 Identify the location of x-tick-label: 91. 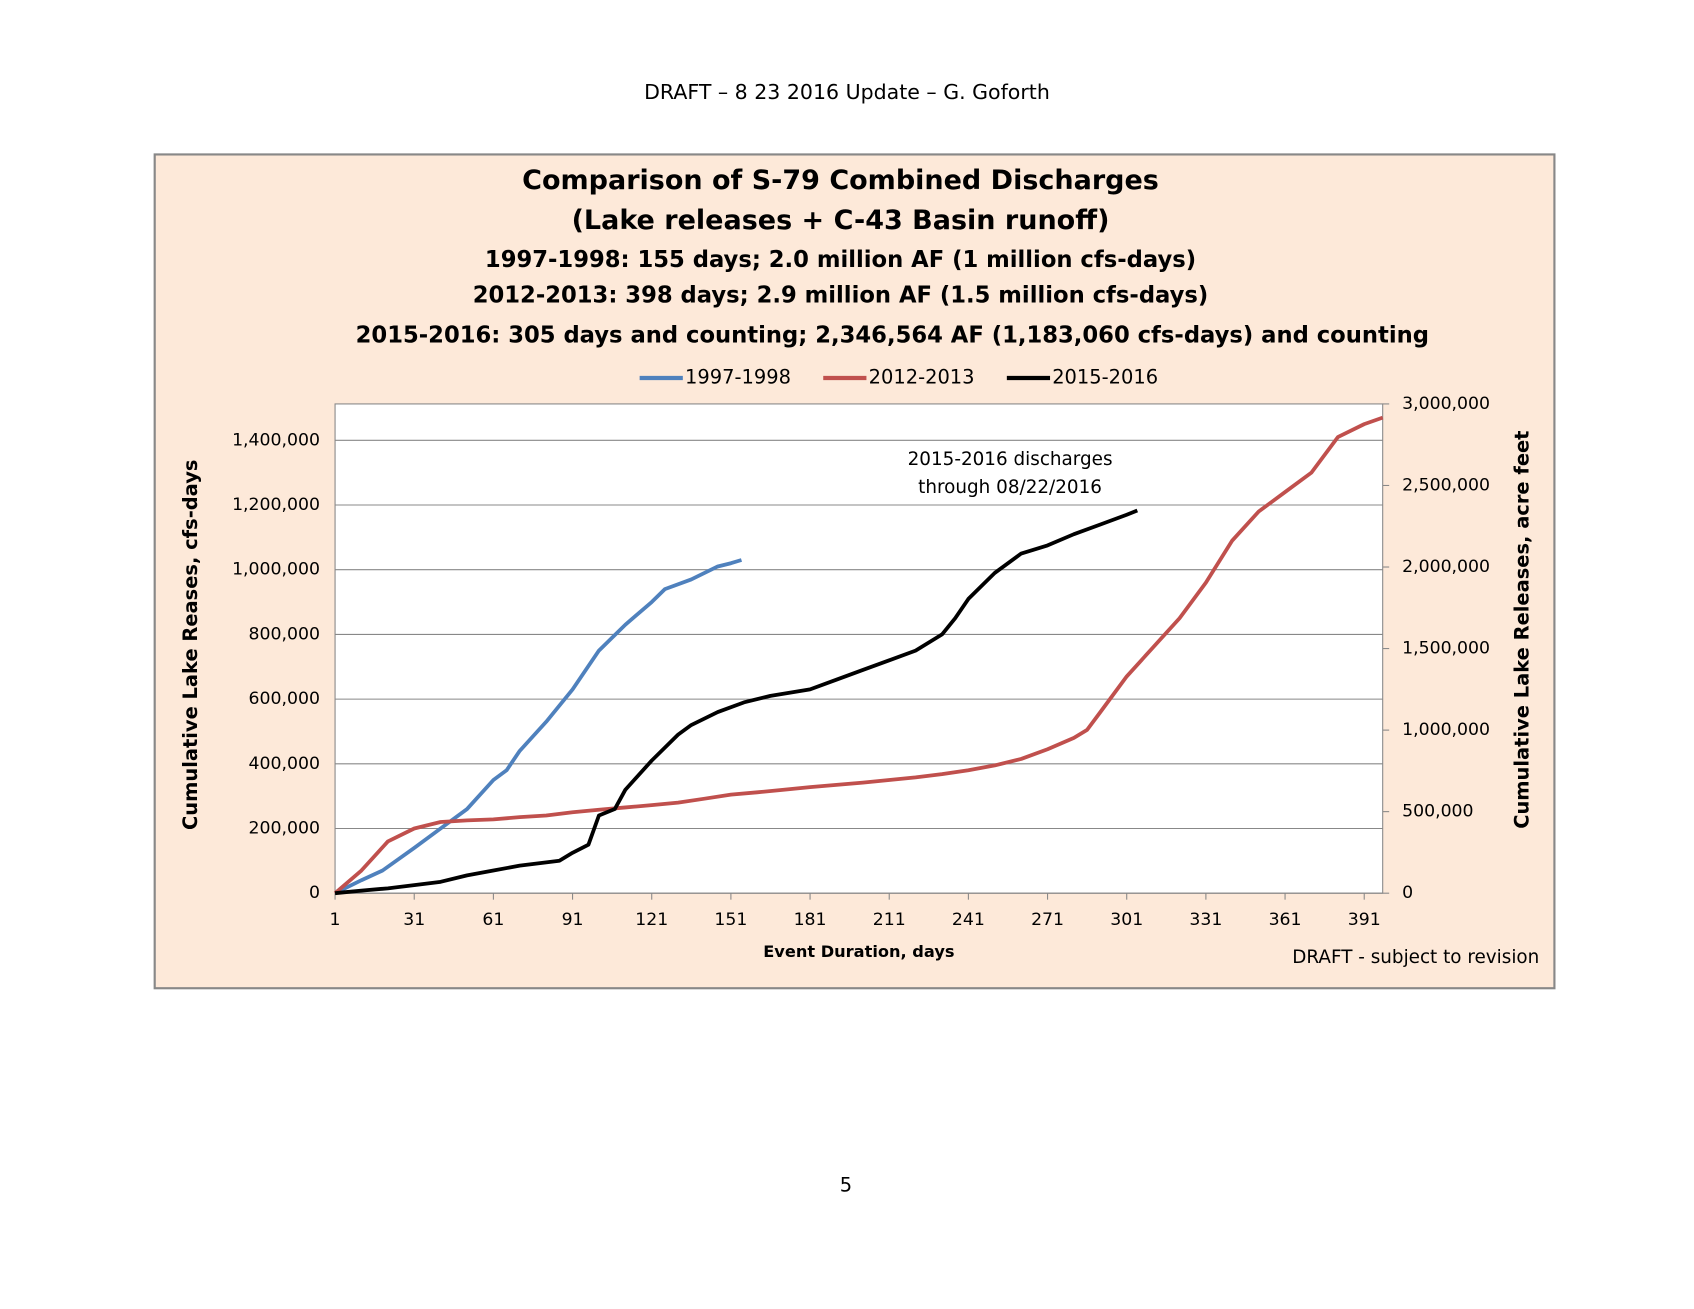
(573, 920).